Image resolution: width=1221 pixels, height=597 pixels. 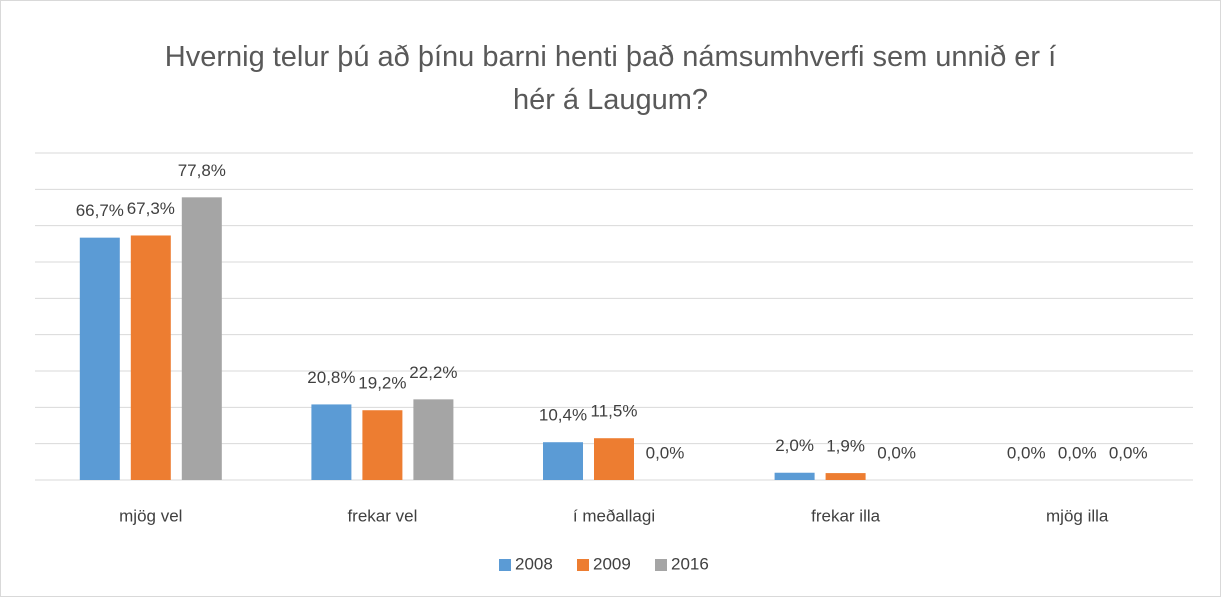 What do you see at coordinates (382, 515) in the screenshot?
I see `x-tick-label: frekar vel` at bounding box center [382, 515].